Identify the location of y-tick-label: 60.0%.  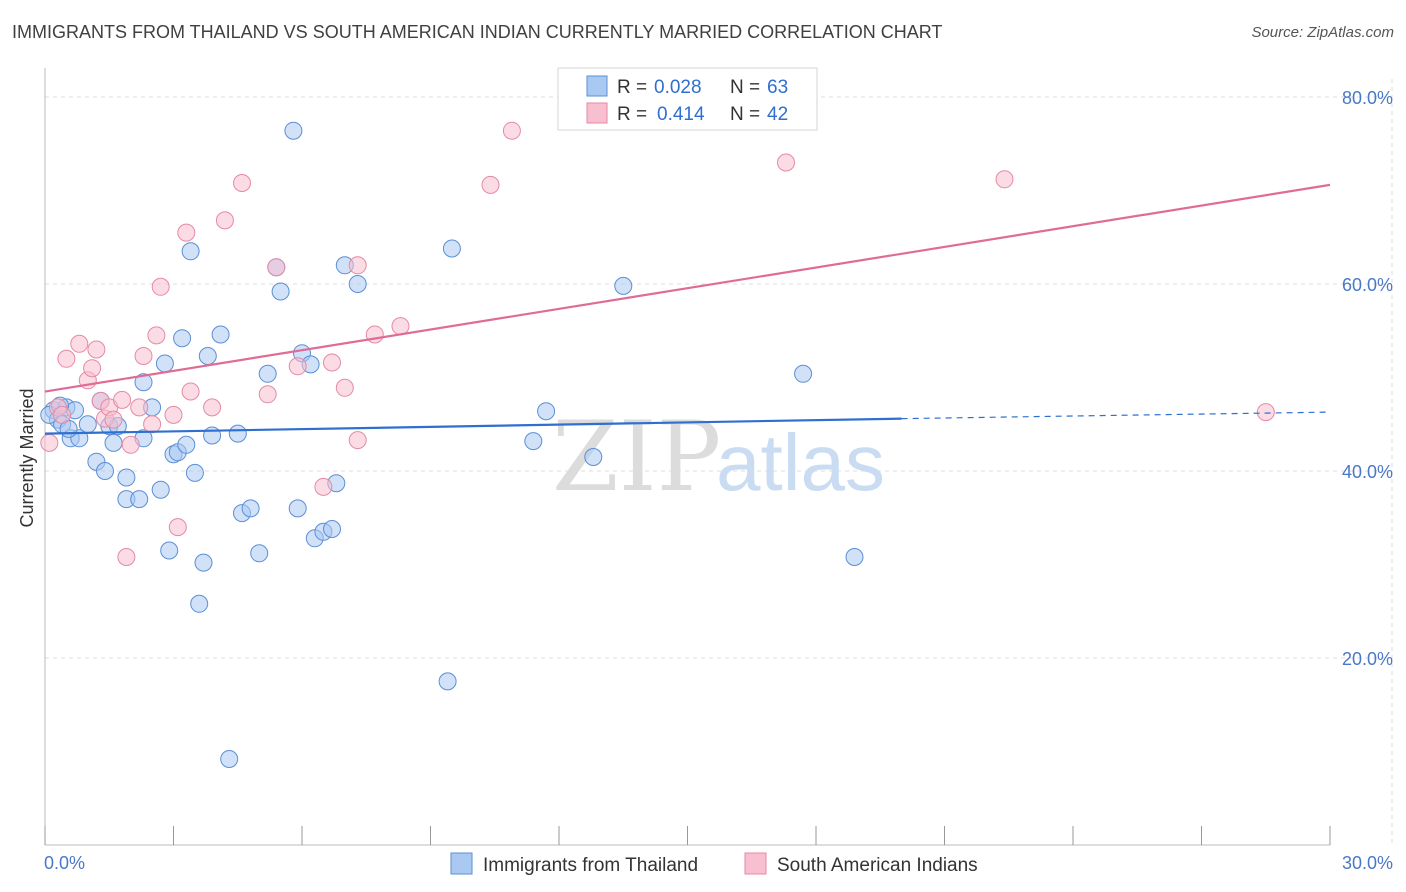
(1367, 285).